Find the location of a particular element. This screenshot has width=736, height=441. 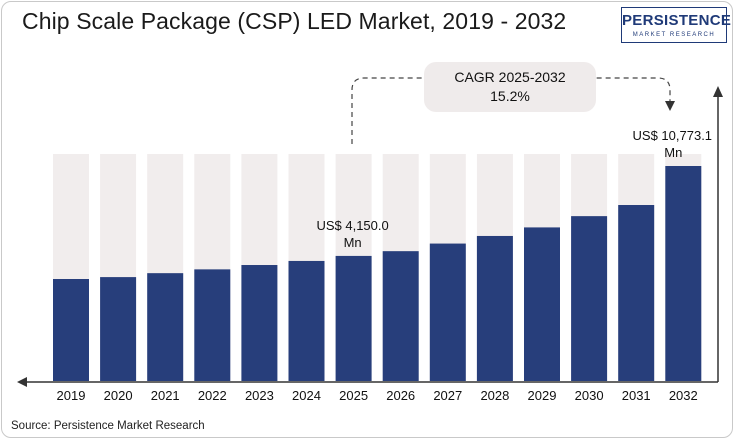

x-tick-label-2026: 2026 is located at coordinates (400, 395).